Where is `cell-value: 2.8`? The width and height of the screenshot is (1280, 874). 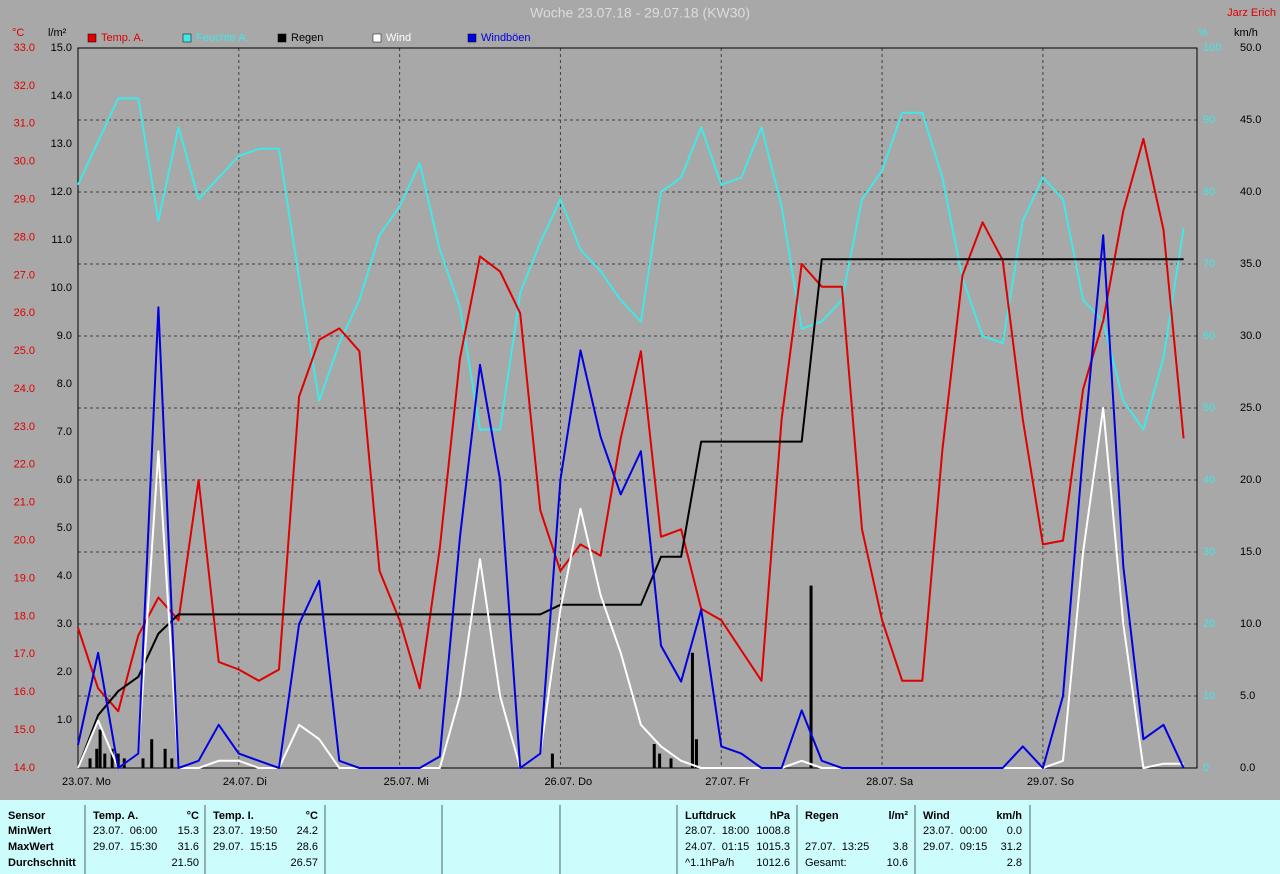 cell-value: 2.8 is located at coordinates (1014, 863).